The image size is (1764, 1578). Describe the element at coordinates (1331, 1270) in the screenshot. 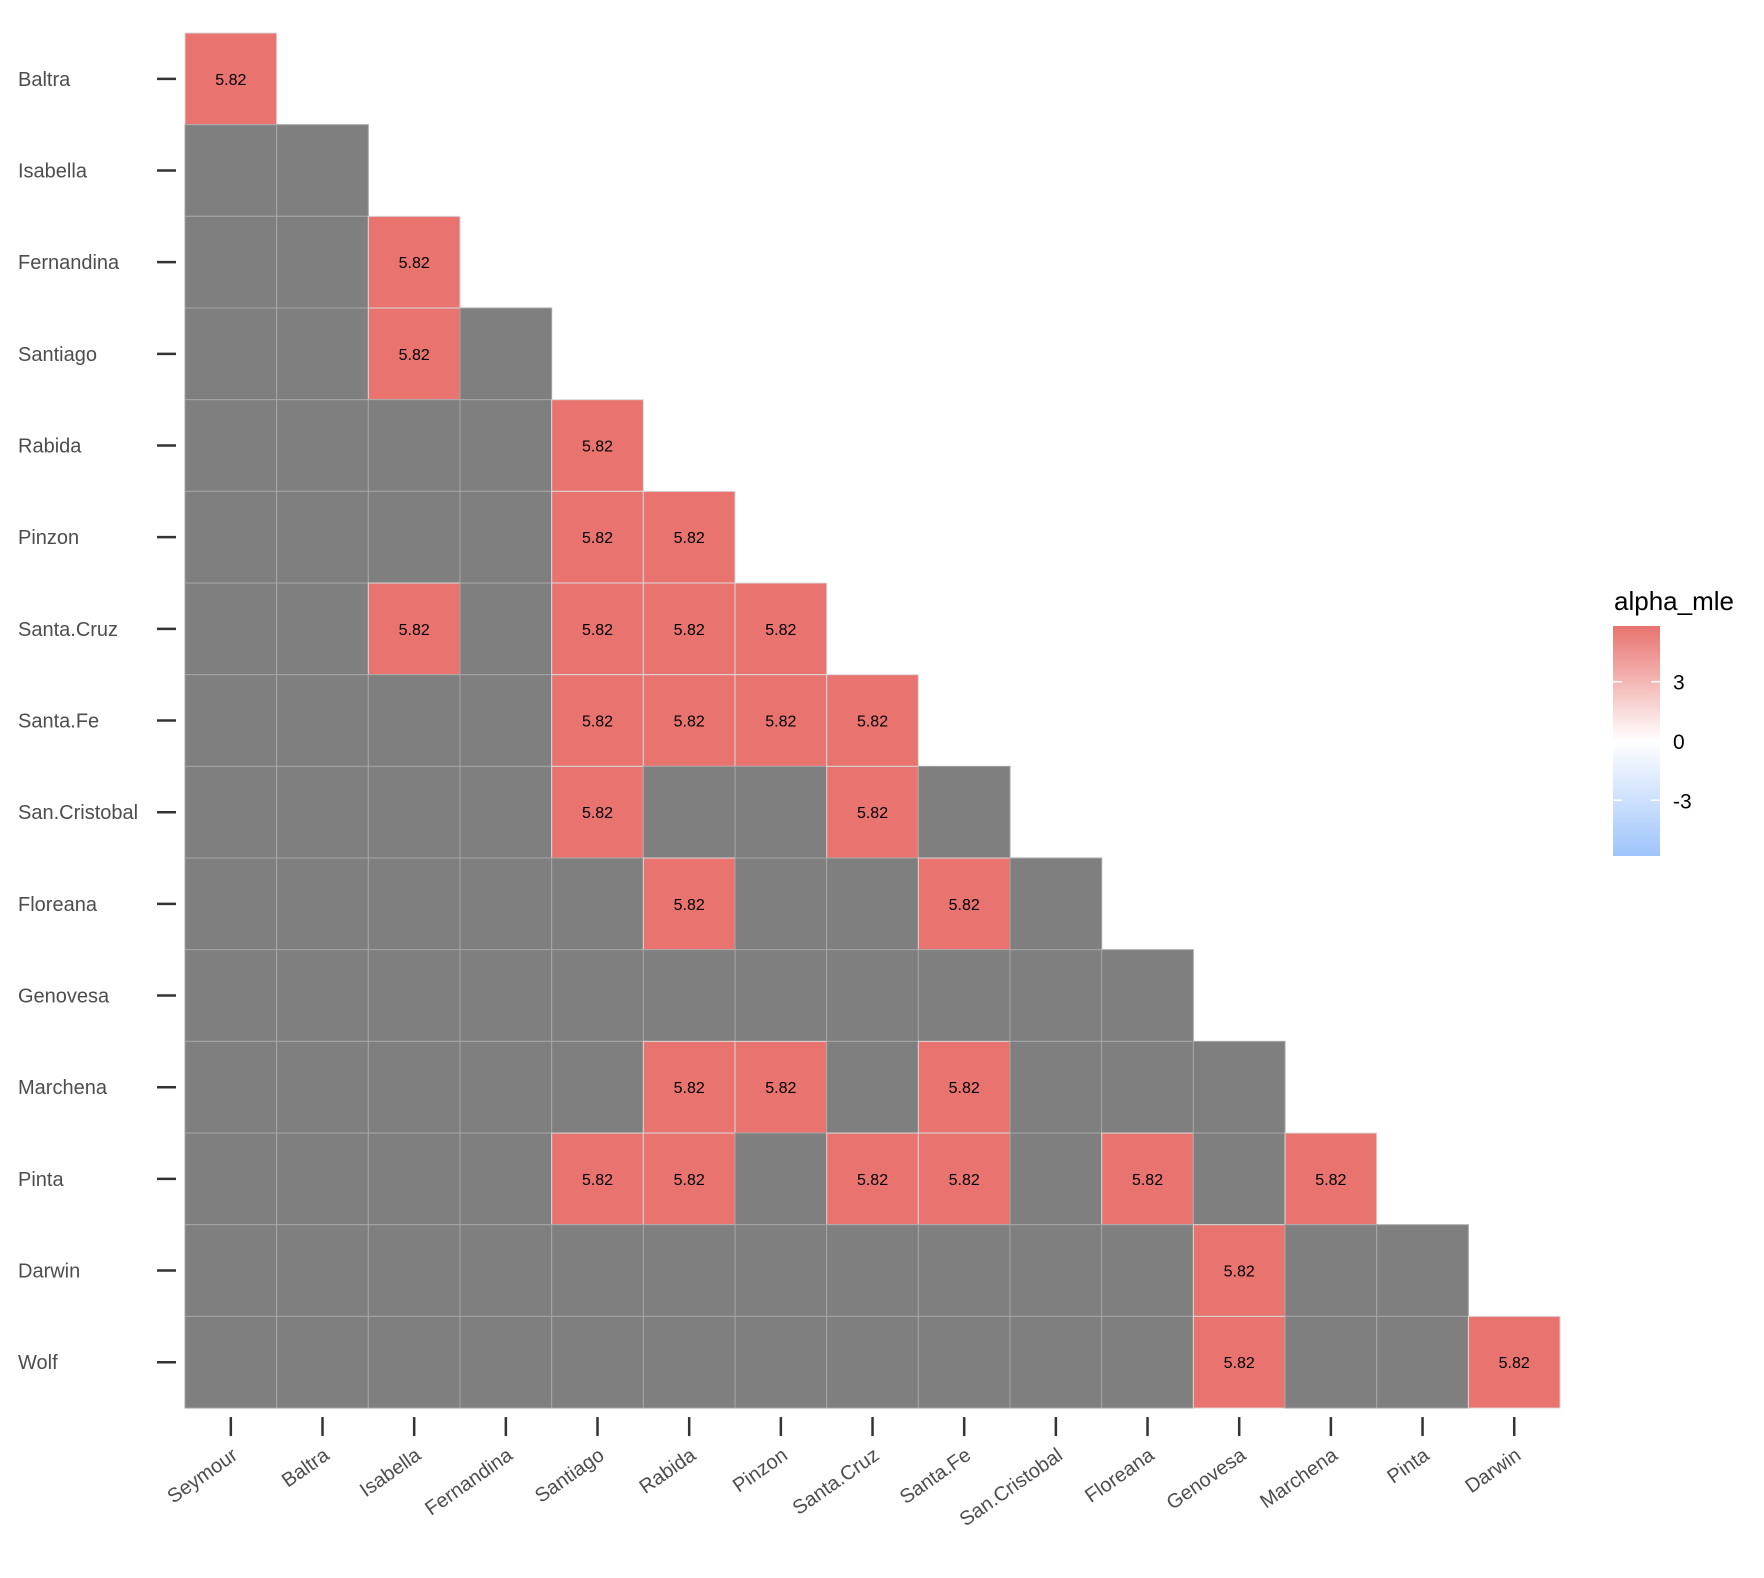

I see `heatmap-cell-Darwin-Marchena` at that location.